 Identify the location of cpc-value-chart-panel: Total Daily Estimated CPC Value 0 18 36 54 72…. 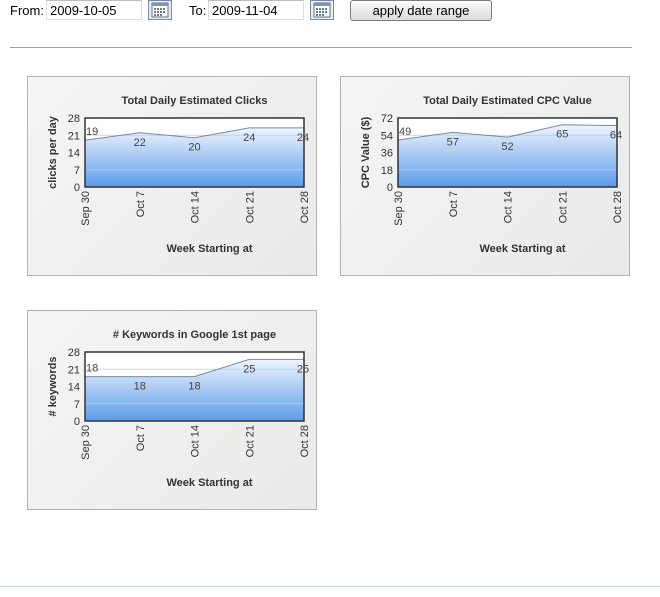
(485, 176).